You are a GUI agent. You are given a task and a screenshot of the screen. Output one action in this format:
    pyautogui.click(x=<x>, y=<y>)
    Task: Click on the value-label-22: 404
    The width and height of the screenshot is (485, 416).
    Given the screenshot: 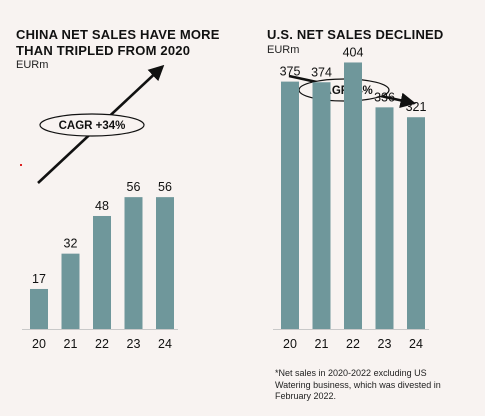 What is the action you would take?
    pyautogui.click(x=353, y=52)
    